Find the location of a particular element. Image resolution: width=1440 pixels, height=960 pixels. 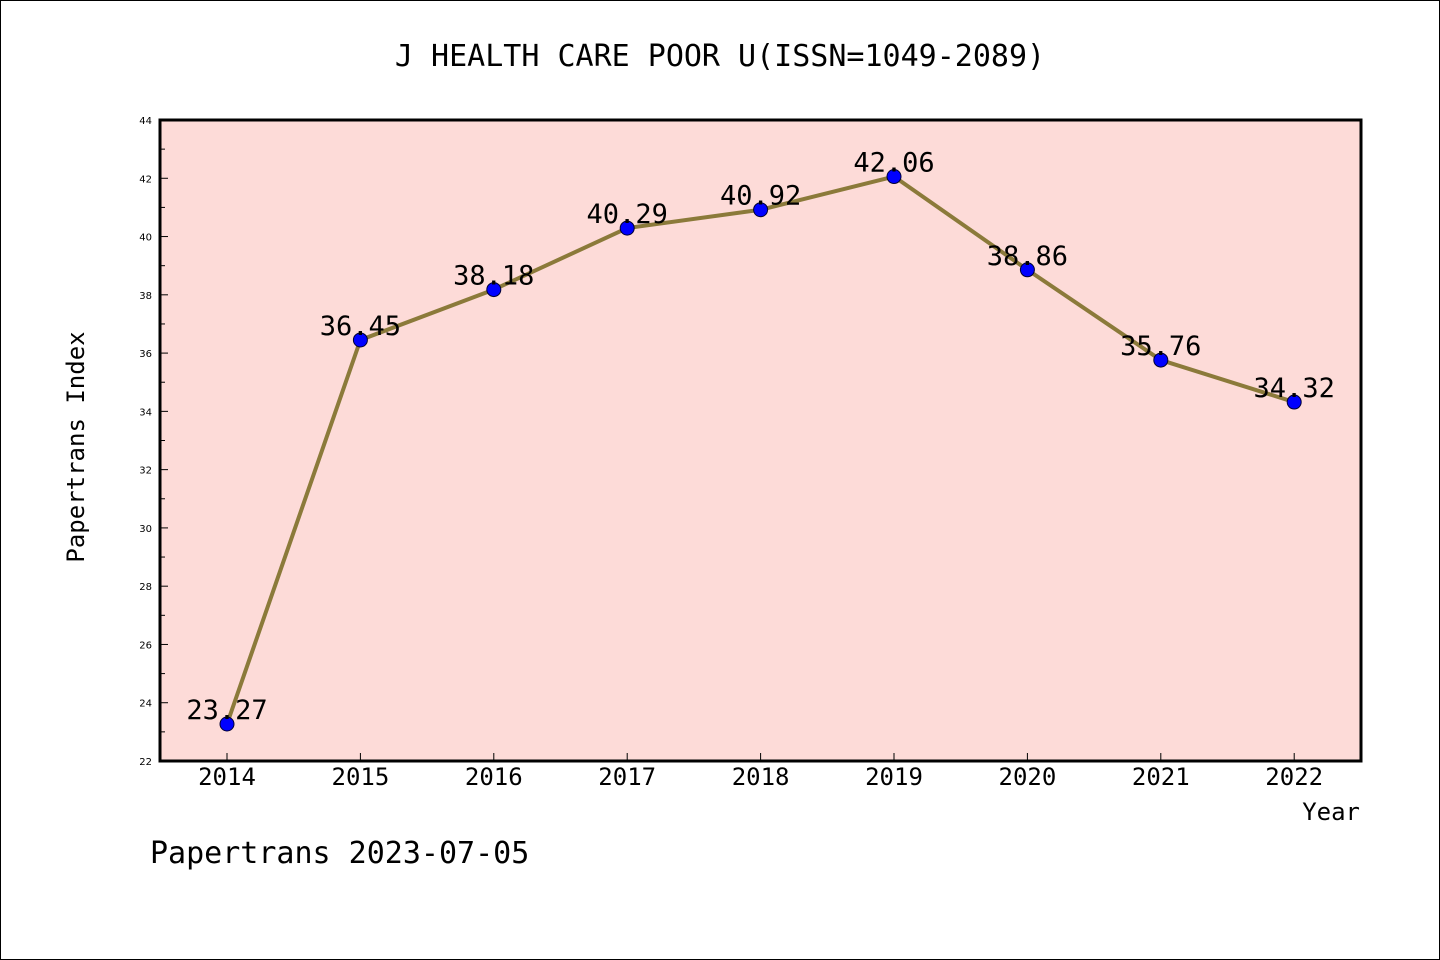

data-value-label: 40.92 is located at coordinates (760, 196).